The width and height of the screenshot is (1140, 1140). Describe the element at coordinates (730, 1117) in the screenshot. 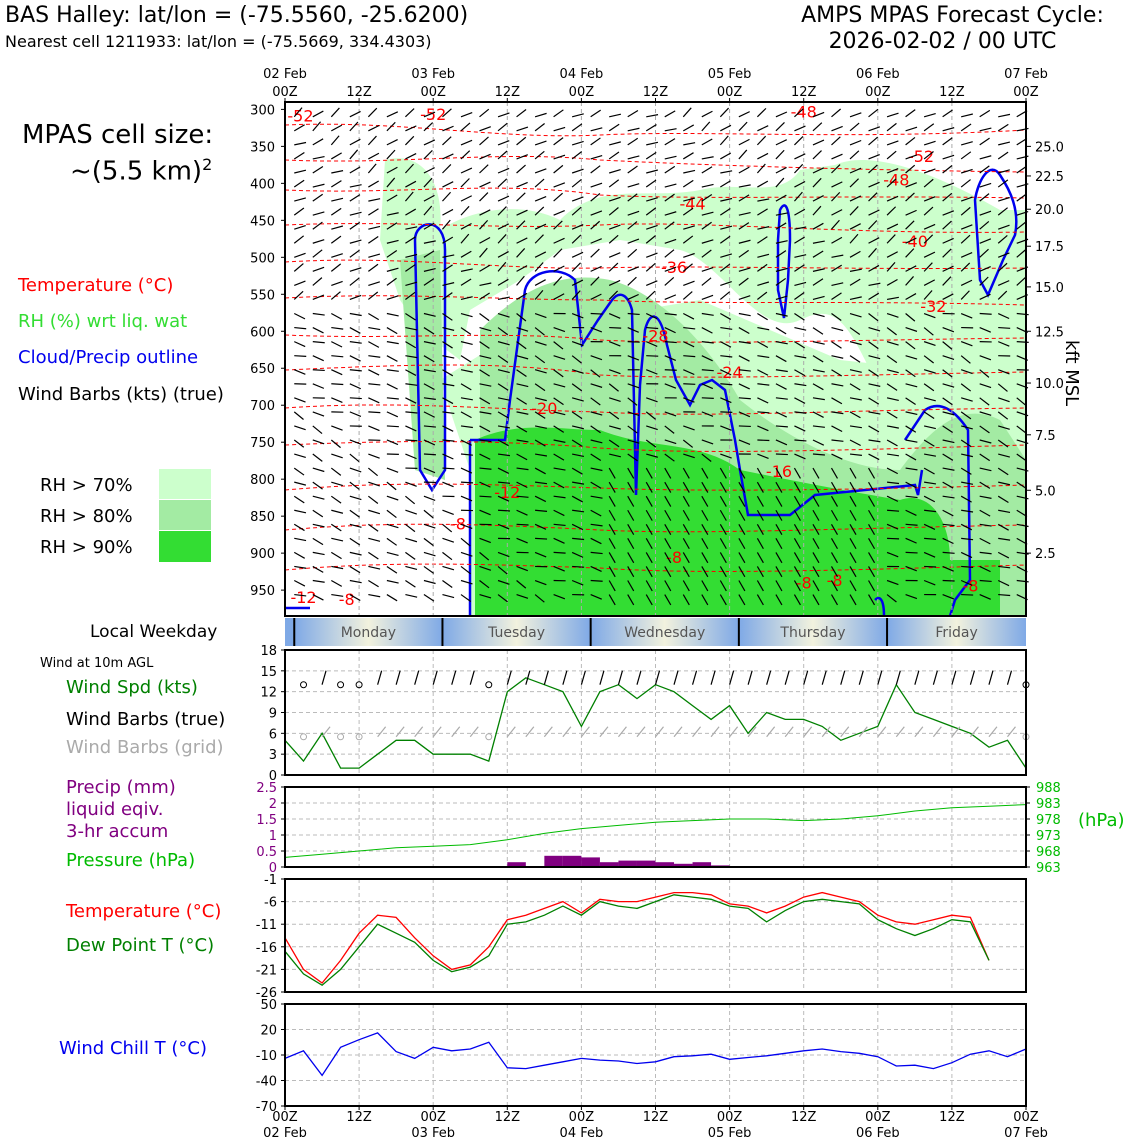

I see `bottom-time-label: 00Z` at that location.